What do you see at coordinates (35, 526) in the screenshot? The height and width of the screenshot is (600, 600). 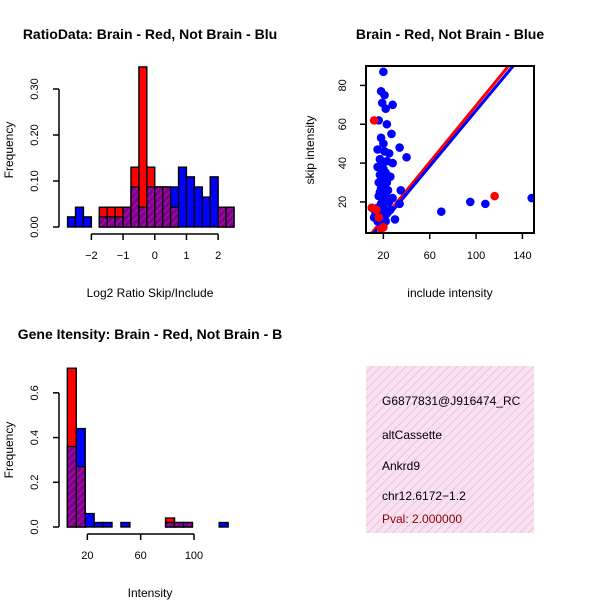 I see `intensity-histogram-y-tick-label: 0.0` at bounding box center [35, 526].